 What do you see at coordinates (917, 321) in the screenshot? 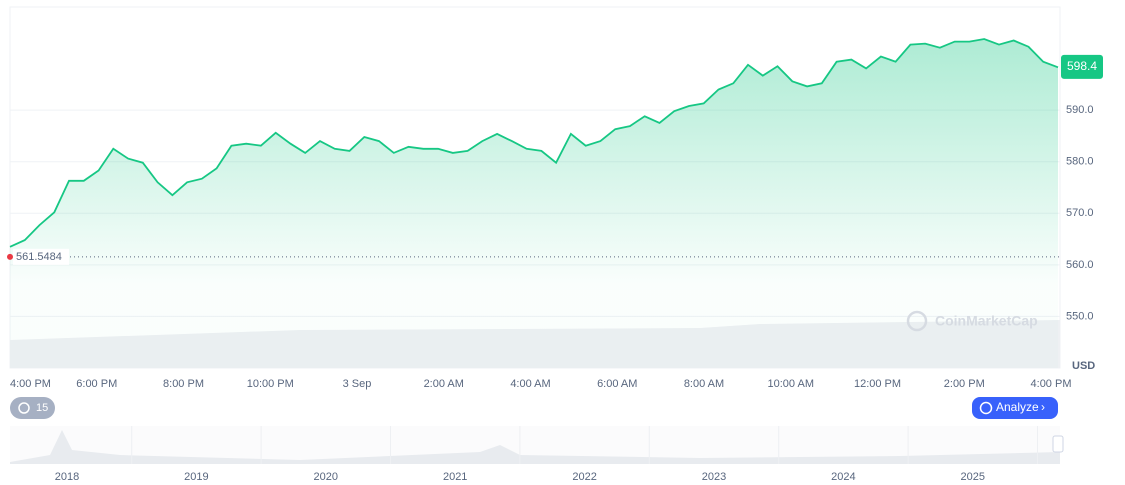
I see `watermark-logo` at bounding box center [917, 321].